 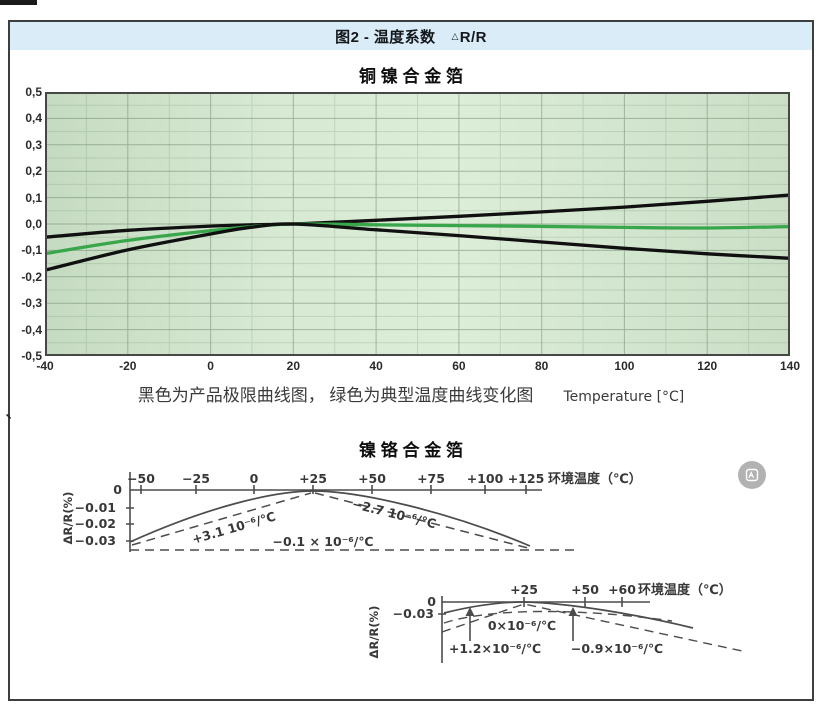 I want to click on sketchA-x-tick: −25, so click(x=196, y=478).